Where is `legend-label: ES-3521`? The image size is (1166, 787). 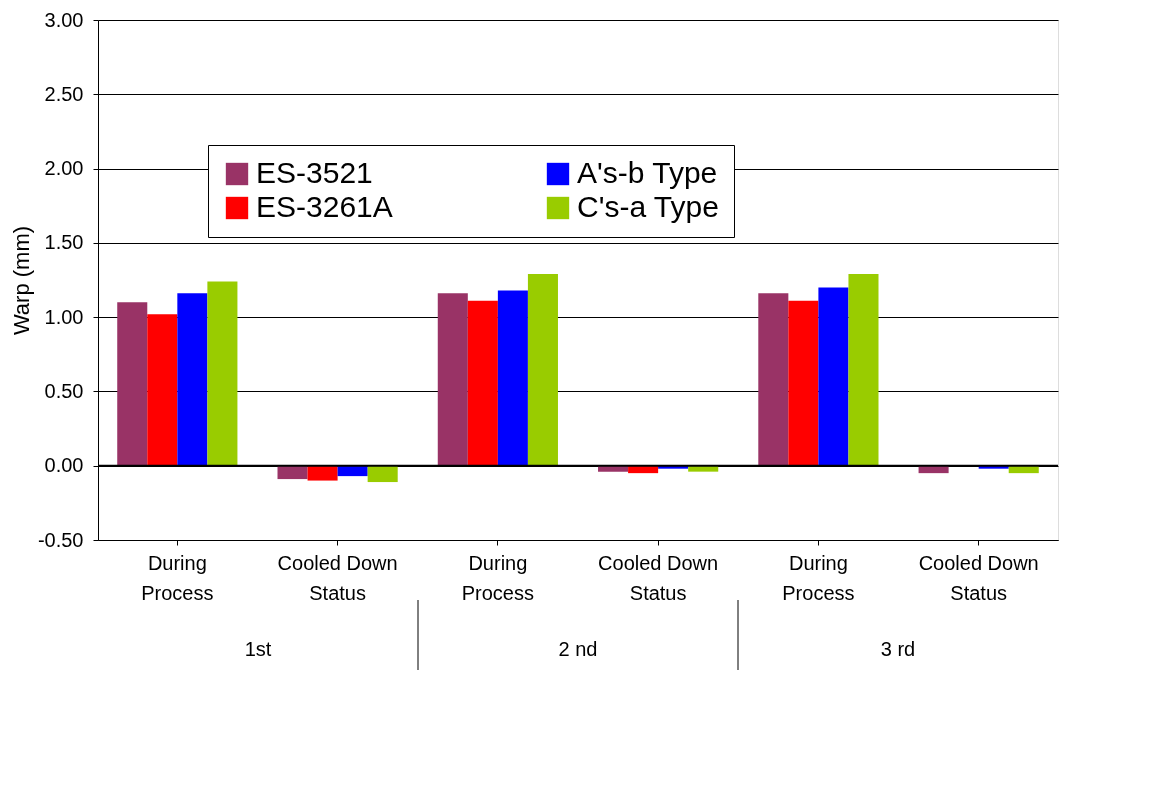
legend-label: ES-3521 is located at coordinates (314, 172).